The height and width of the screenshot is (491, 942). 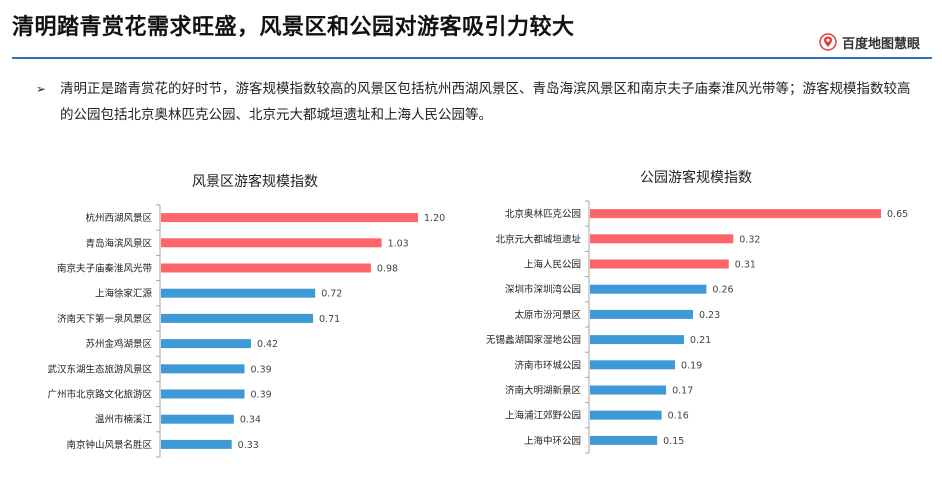 What do you see at coordinates (691, 365) in the screenshot?
I see `value-label: 0.19` at bounding box center [691, 365].